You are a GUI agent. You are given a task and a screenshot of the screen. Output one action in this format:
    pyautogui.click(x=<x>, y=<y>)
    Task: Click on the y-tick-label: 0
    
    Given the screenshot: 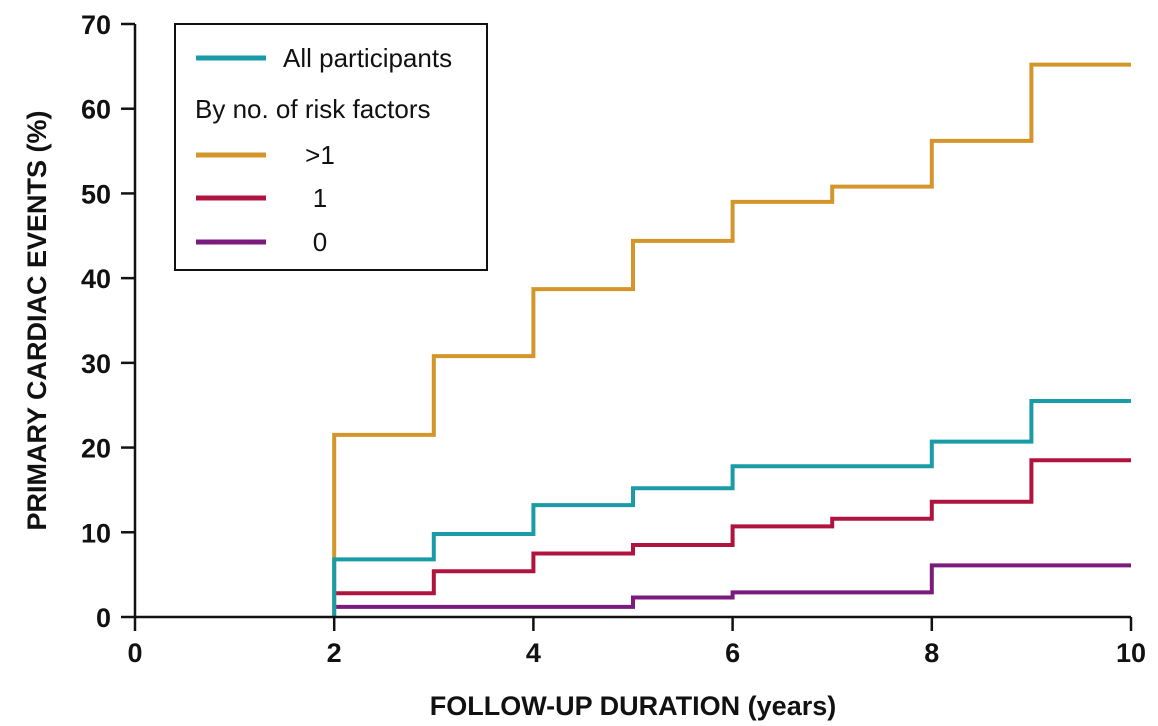 What is the action you would take?
    pyautogui.click(x=103, y=618)
    